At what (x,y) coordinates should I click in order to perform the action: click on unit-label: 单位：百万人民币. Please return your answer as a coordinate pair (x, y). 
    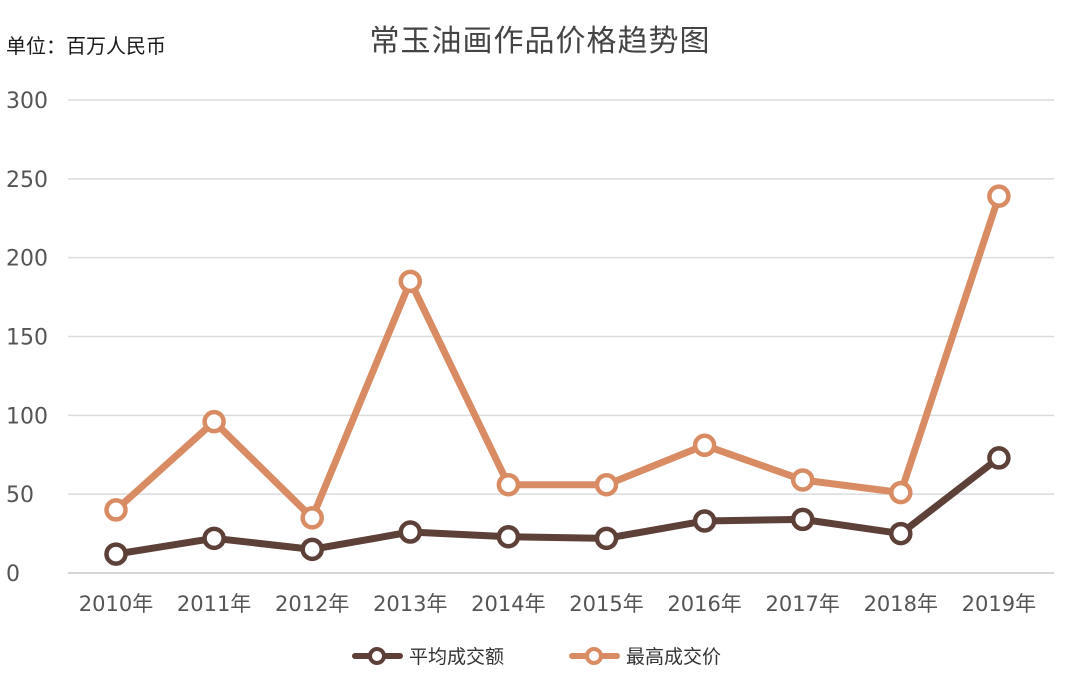
    Looking at the image, I should click on (86, 46).